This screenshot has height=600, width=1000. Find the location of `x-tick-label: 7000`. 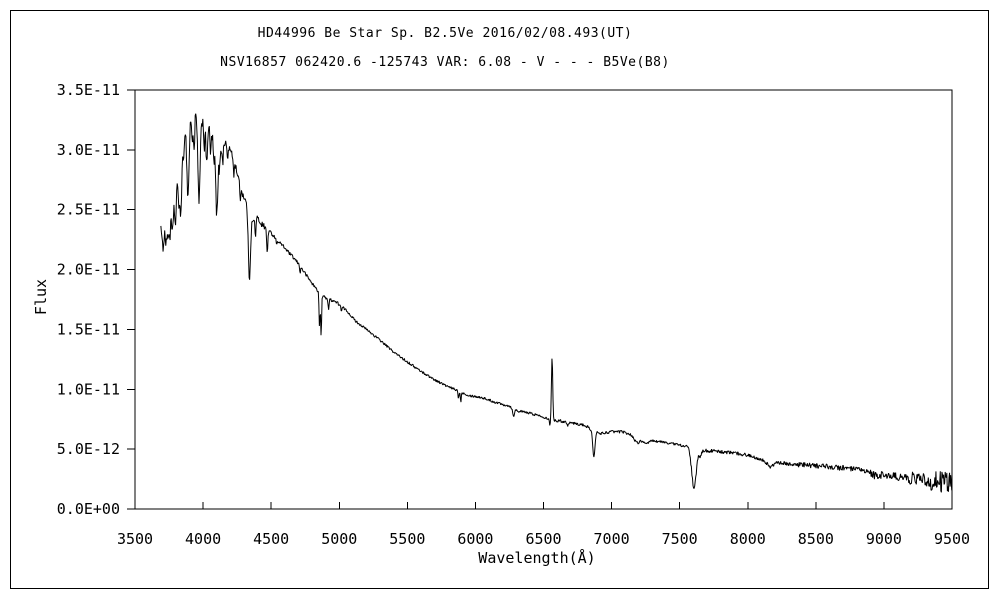

x-tick-label: 7000 is located at coordinates (612, 539).